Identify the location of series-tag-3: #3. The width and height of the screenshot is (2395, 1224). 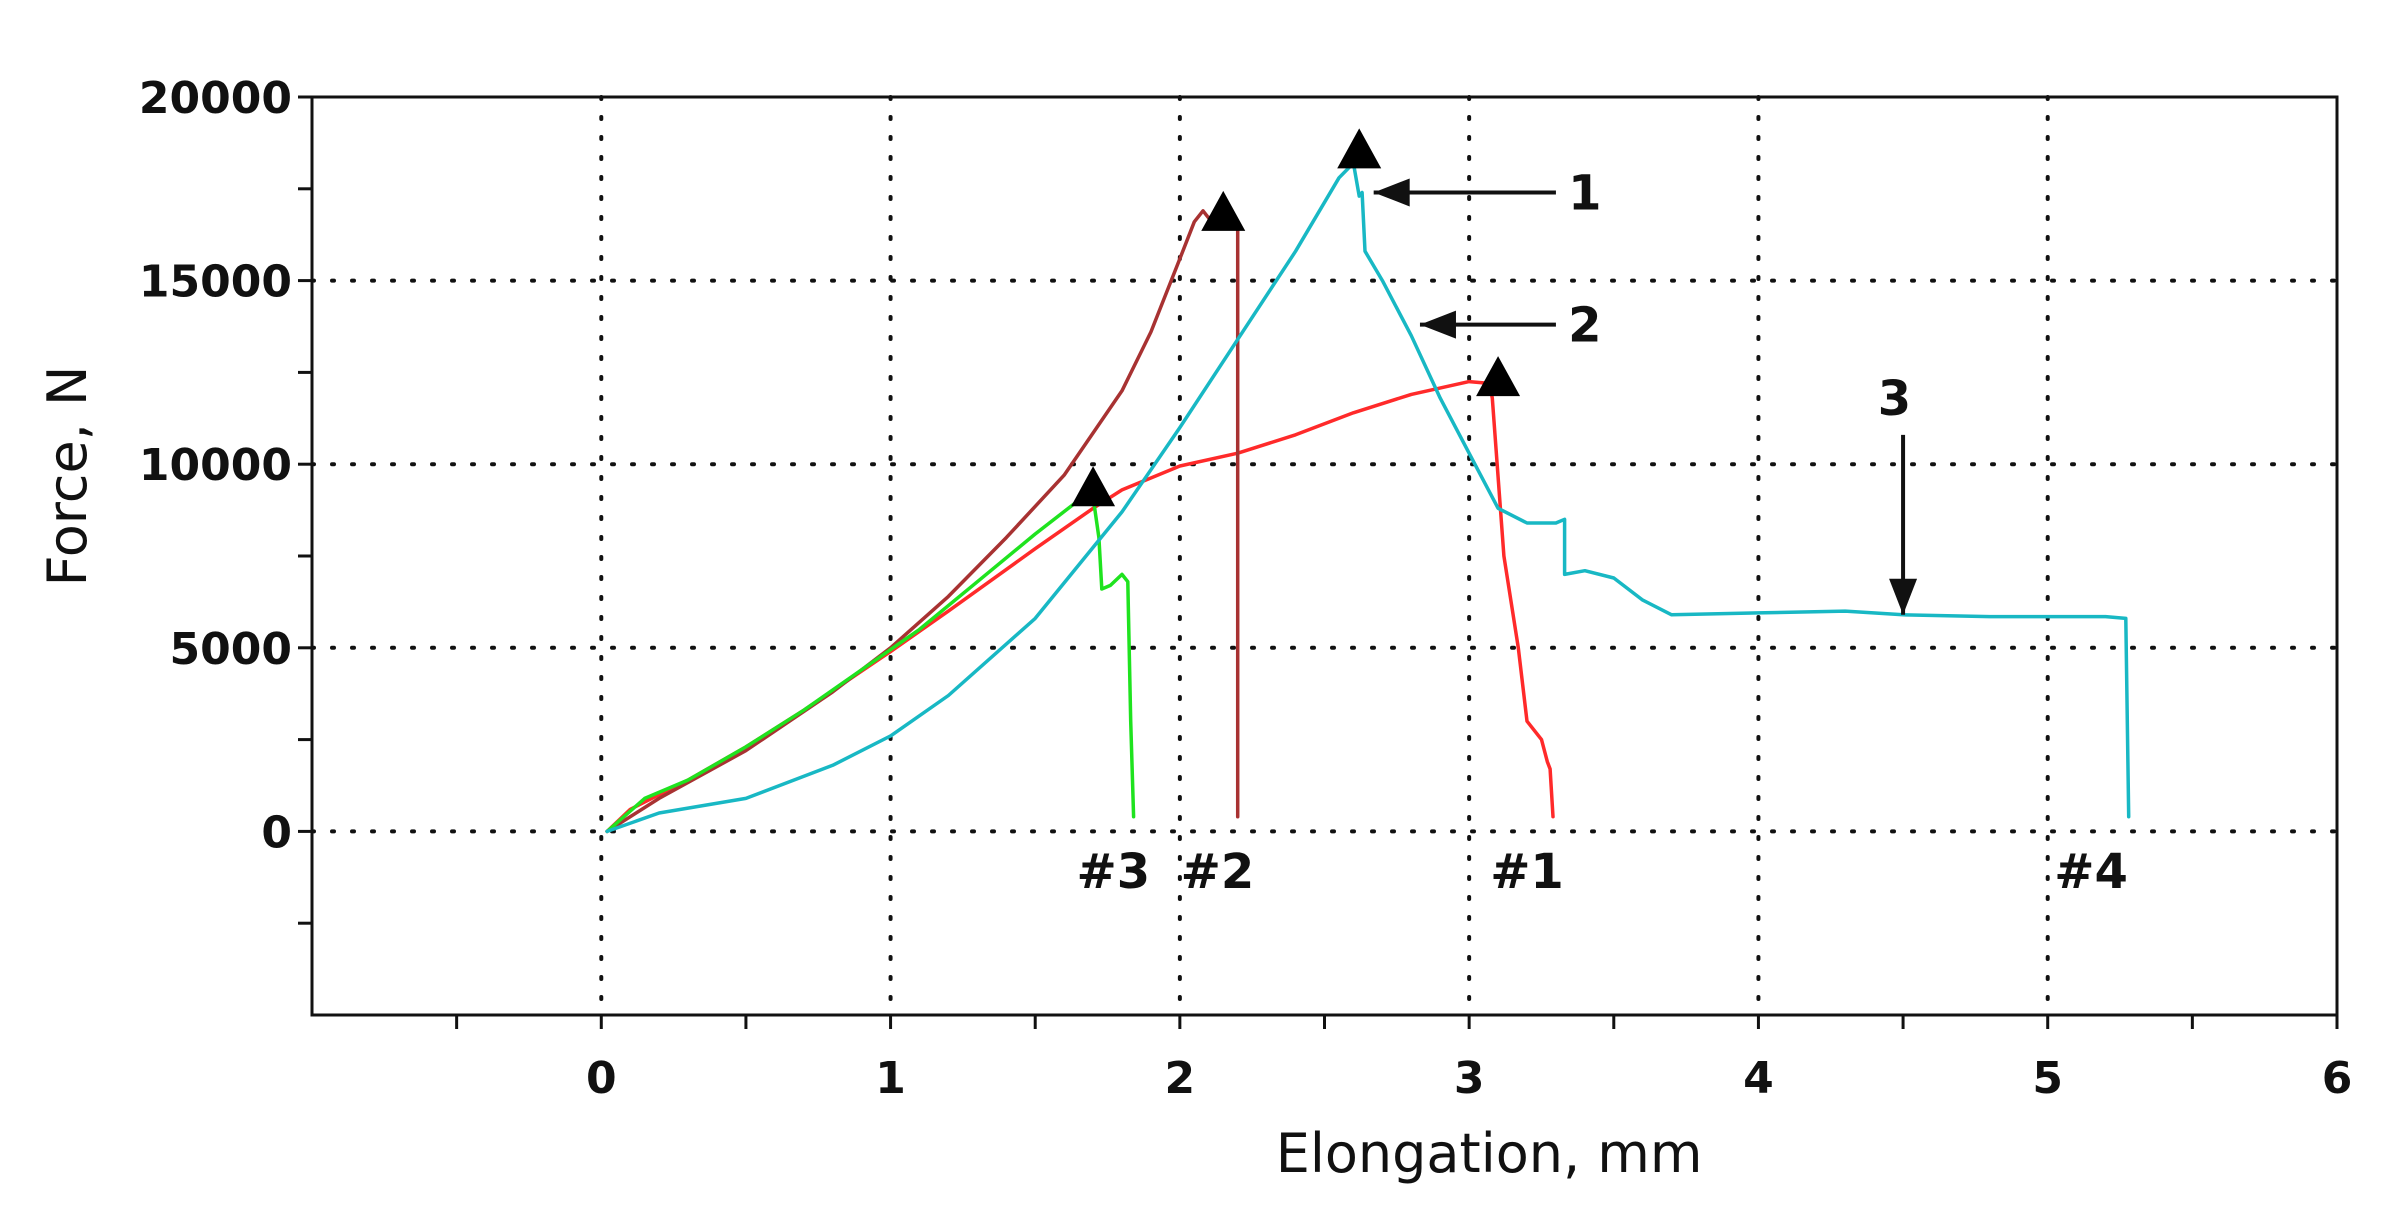
(1114, 872).